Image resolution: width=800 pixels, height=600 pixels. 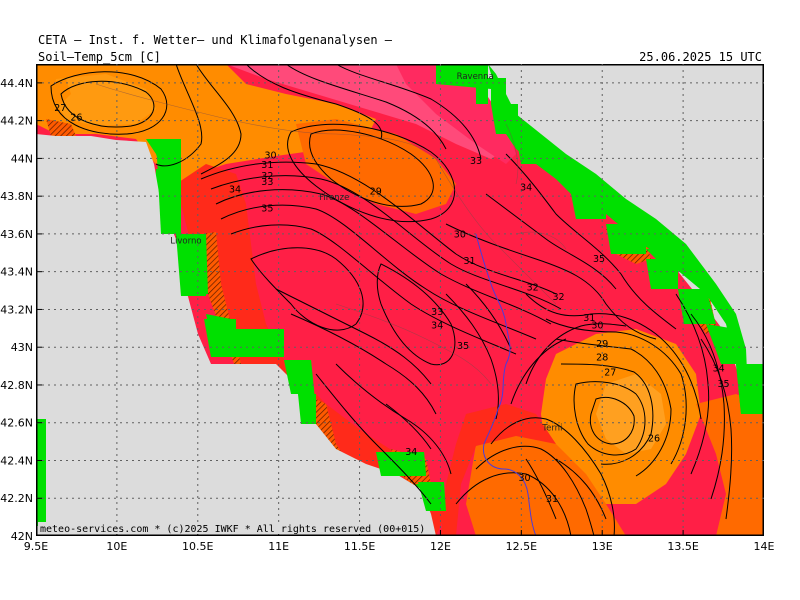 I want to click on latitude-label: 44.2N, so click(x=16, y=121).